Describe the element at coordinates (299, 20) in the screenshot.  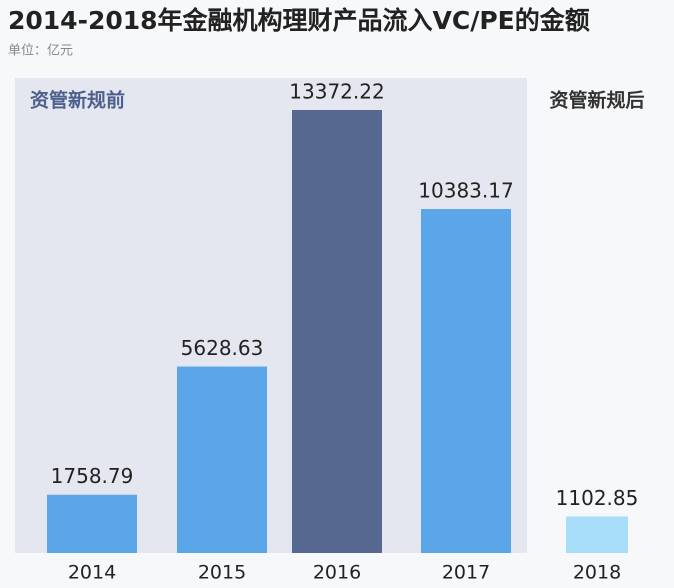
I see `chart-title: 2014-2018年金融机构理财产品流入VC/PE的金额` at that location.